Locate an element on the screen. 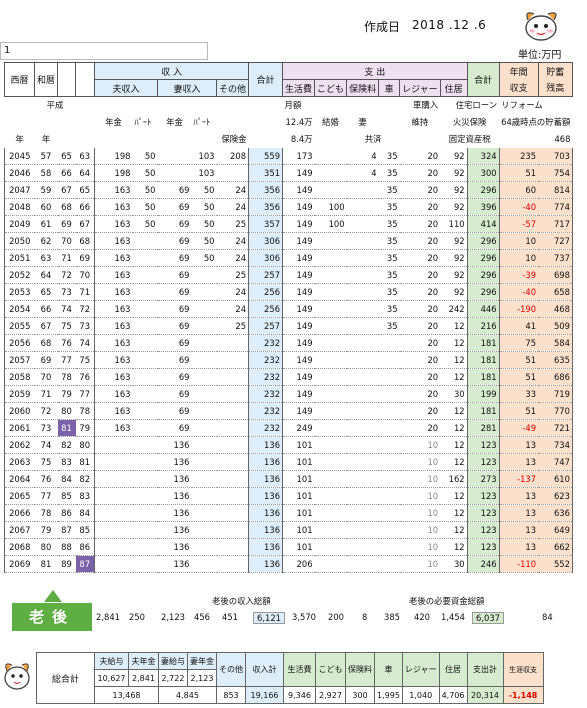  cell-a1: 78 is located at coordinates (66, 377).